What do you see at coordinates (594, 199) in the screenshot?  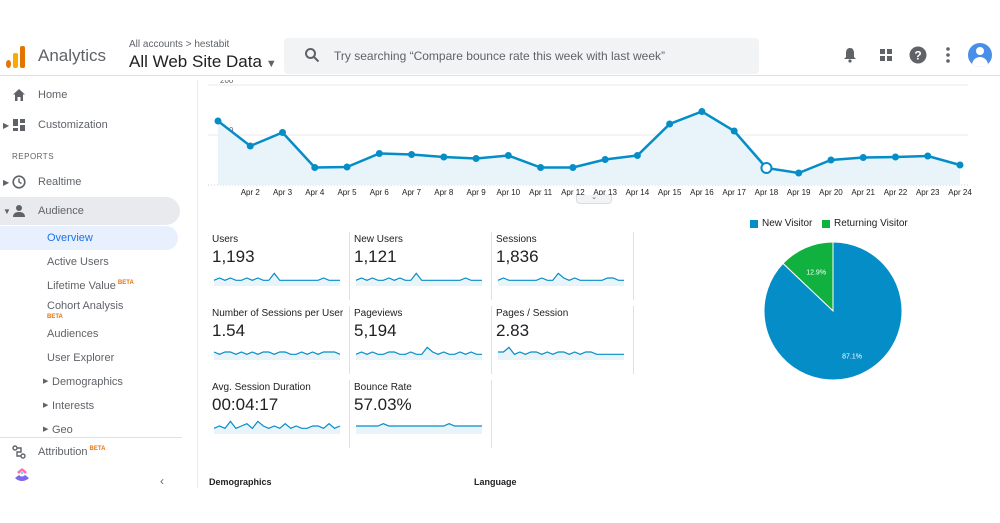 I see `chart-resize-handle: ⌄` at bounding box center [594, 199].